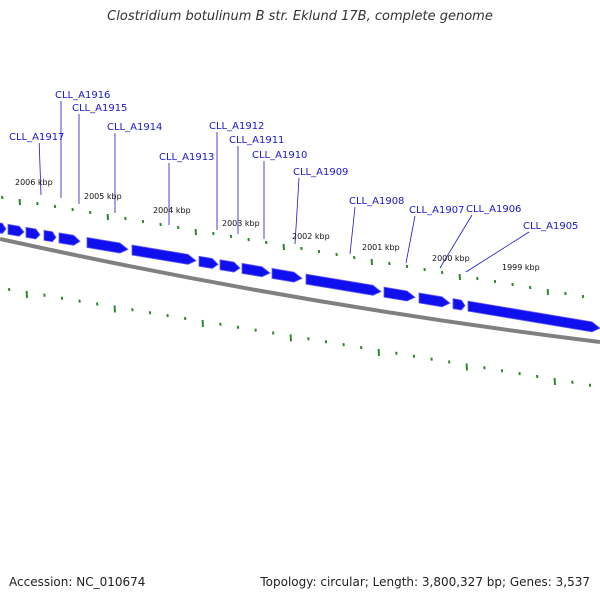  I want to click on gene-label: CLL_A1913, so click(186, 157).